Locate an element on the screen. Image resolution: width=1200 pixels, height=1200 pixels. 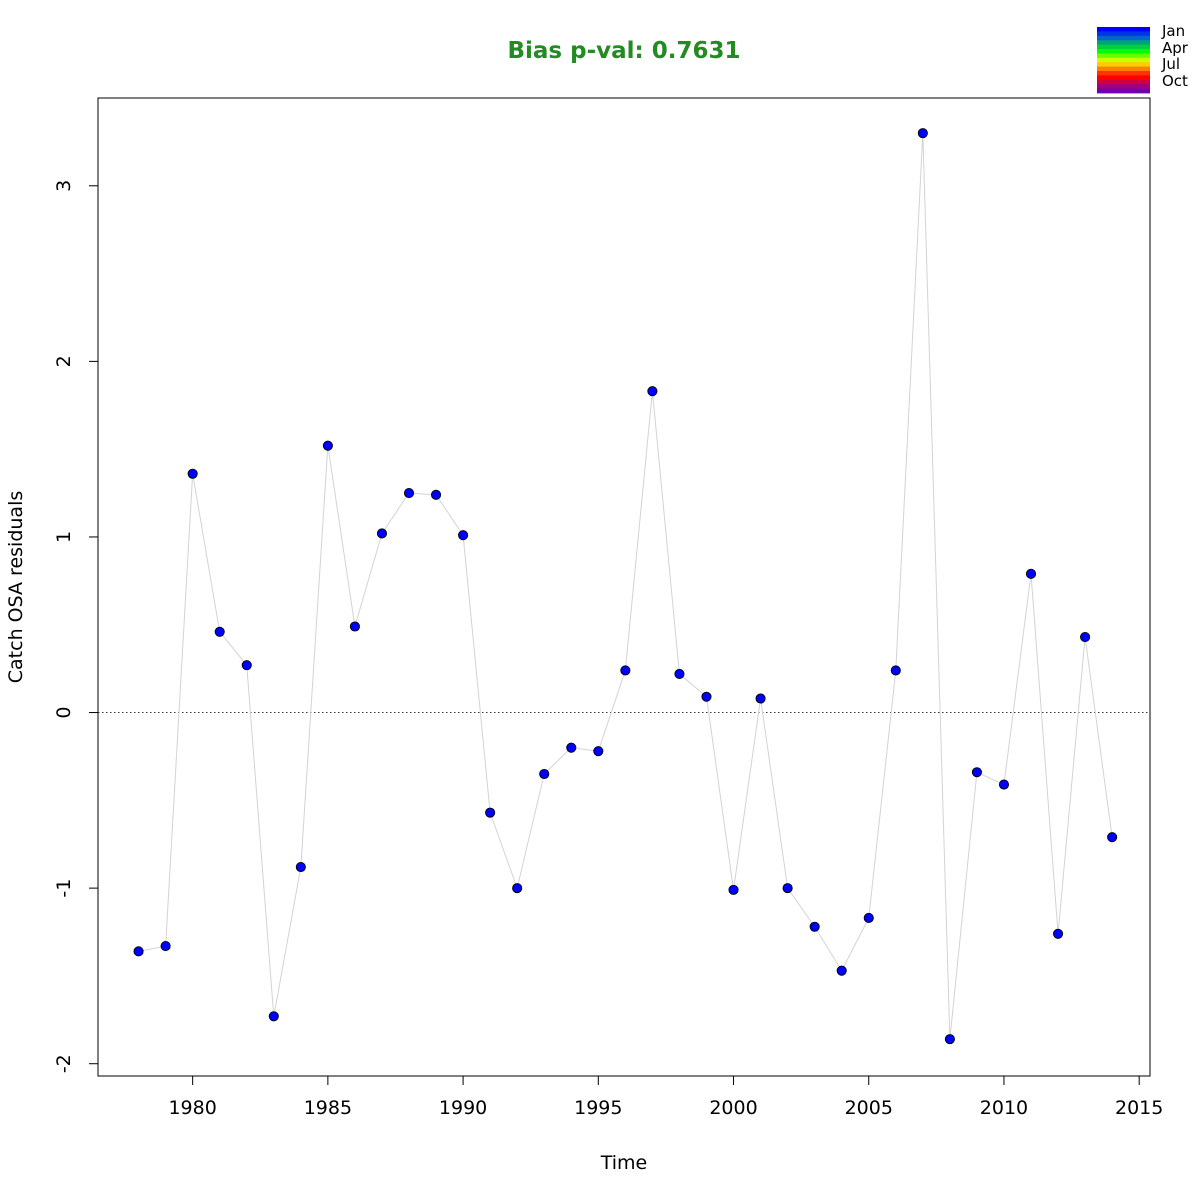
y-axis-label: Catch OSA residuals is located at coordinates (16, 587).